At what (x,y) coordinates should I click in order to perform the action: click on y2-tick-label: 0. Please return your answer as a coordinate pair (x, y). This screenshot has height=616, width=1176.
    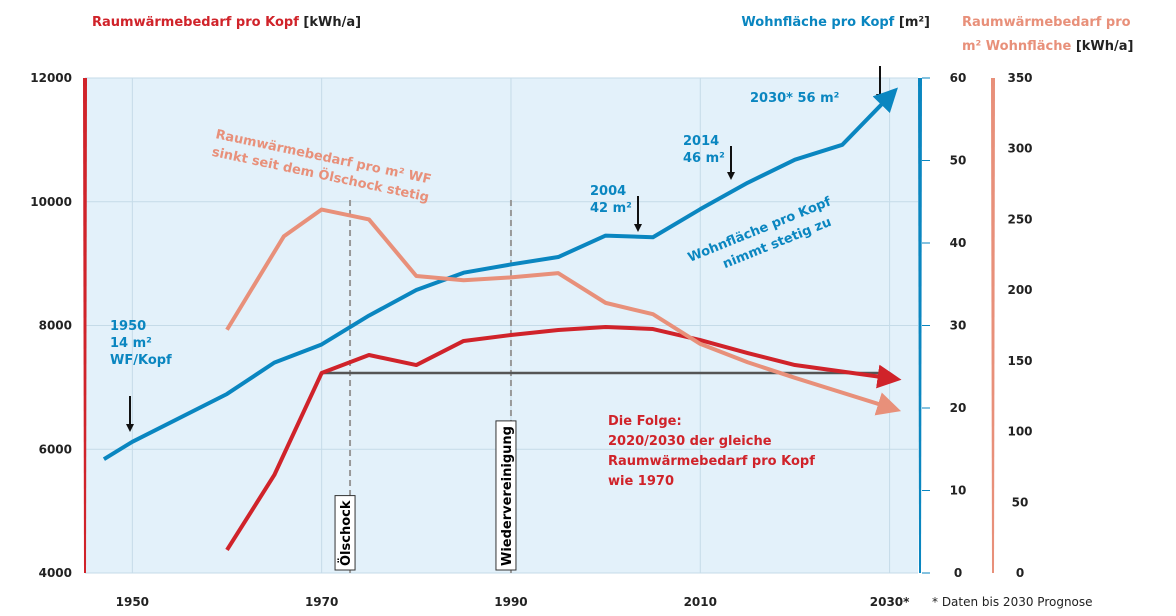
    Looking at the image, I should click on (958, 573).